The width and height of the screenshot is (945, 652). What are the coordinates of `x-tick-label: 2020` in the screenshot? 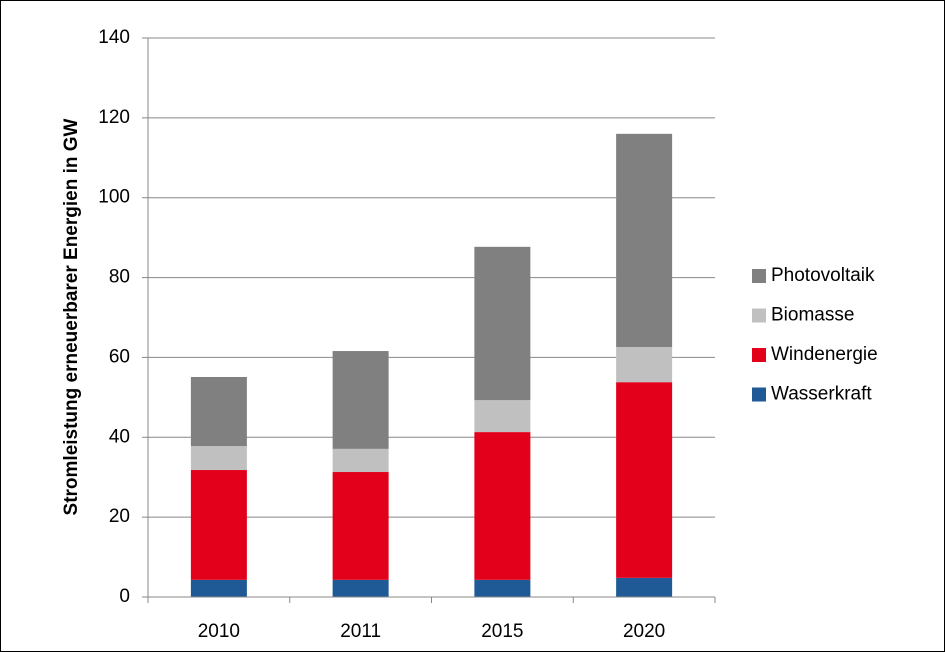 It's located at (644, 631).